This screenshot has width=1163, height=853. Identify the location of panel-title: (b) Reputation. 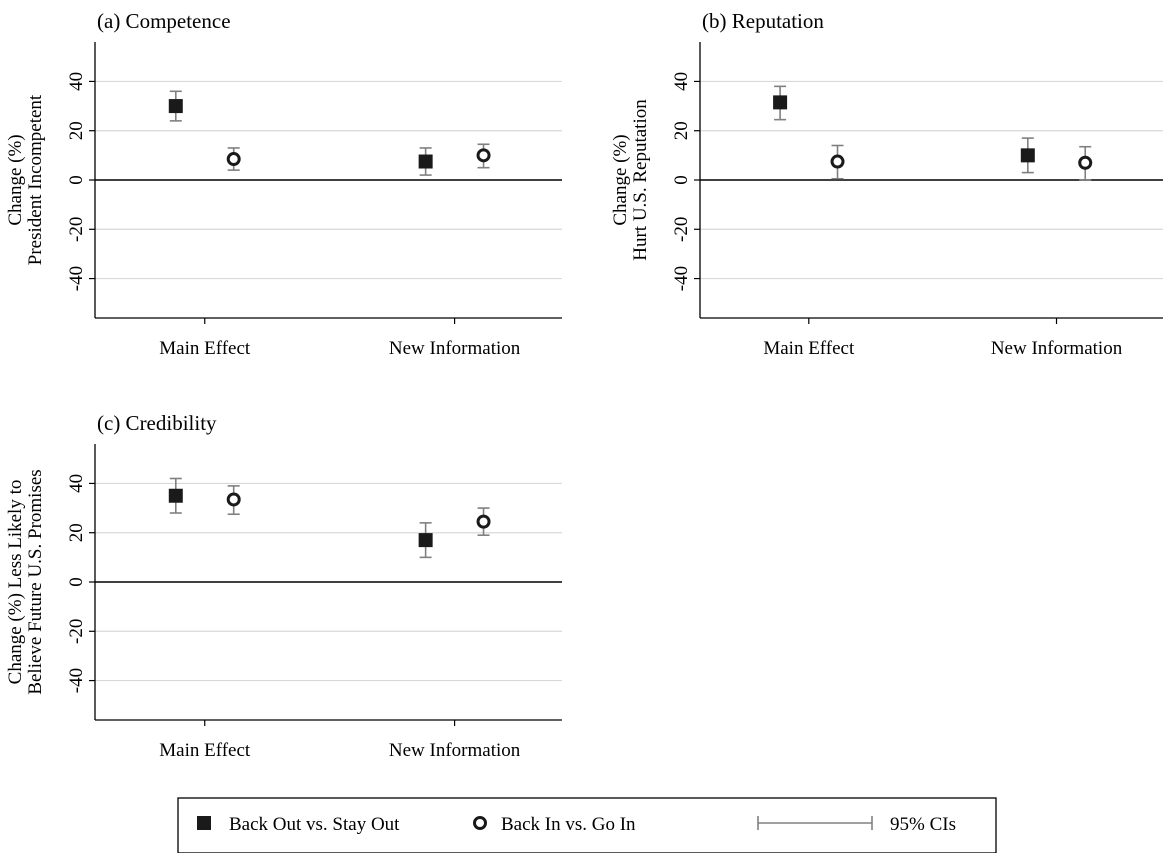
(763, 21).